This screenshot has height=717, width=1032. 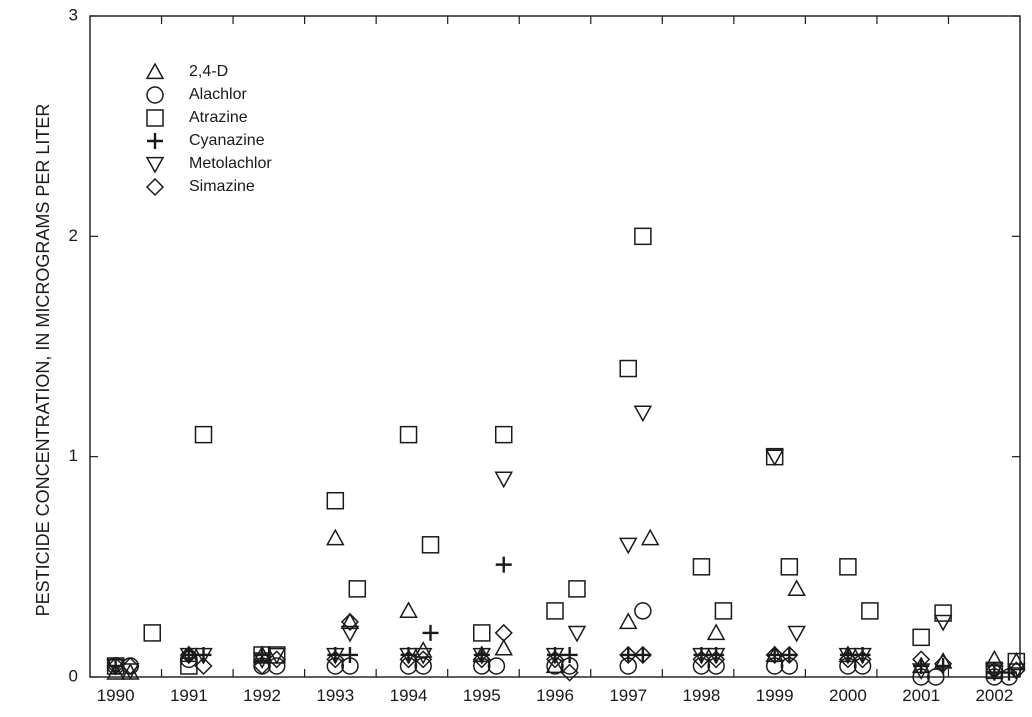 I want to click on legend-square-marker, so click(x=155, y=118).